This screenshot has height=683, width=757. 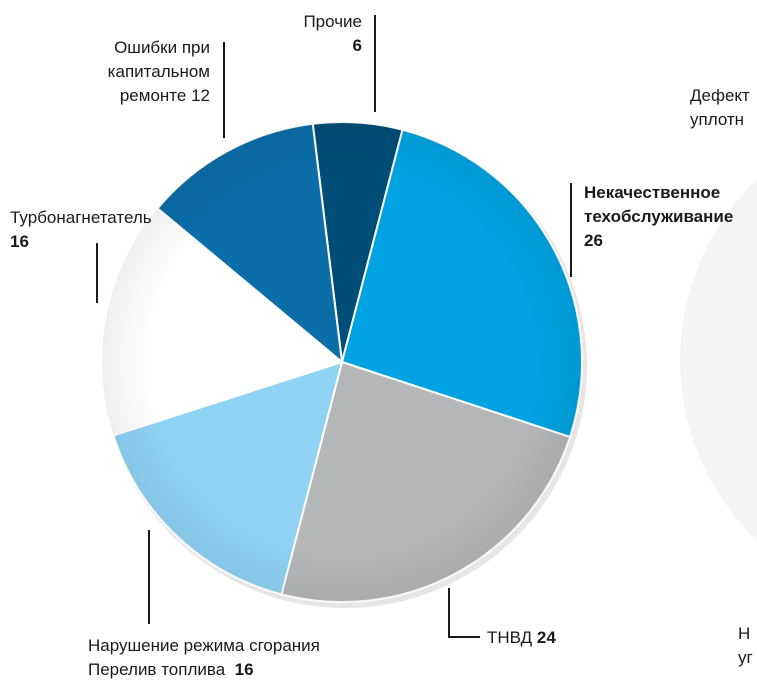 I want to click on background-pie, so click(x=718, y=360).